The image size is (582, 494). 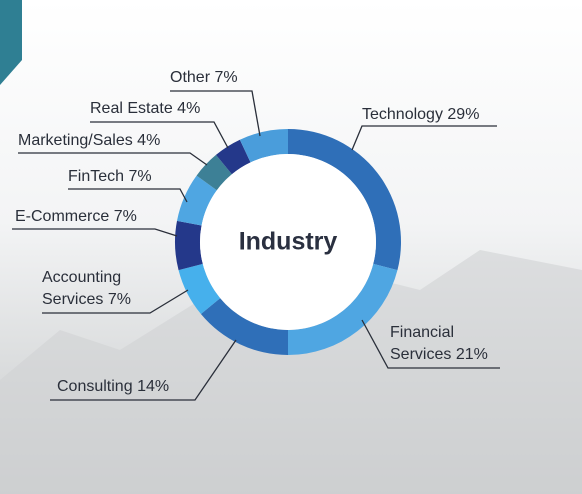 I want to click on slice-label: Technology 29%, so click(x=442, y=115).